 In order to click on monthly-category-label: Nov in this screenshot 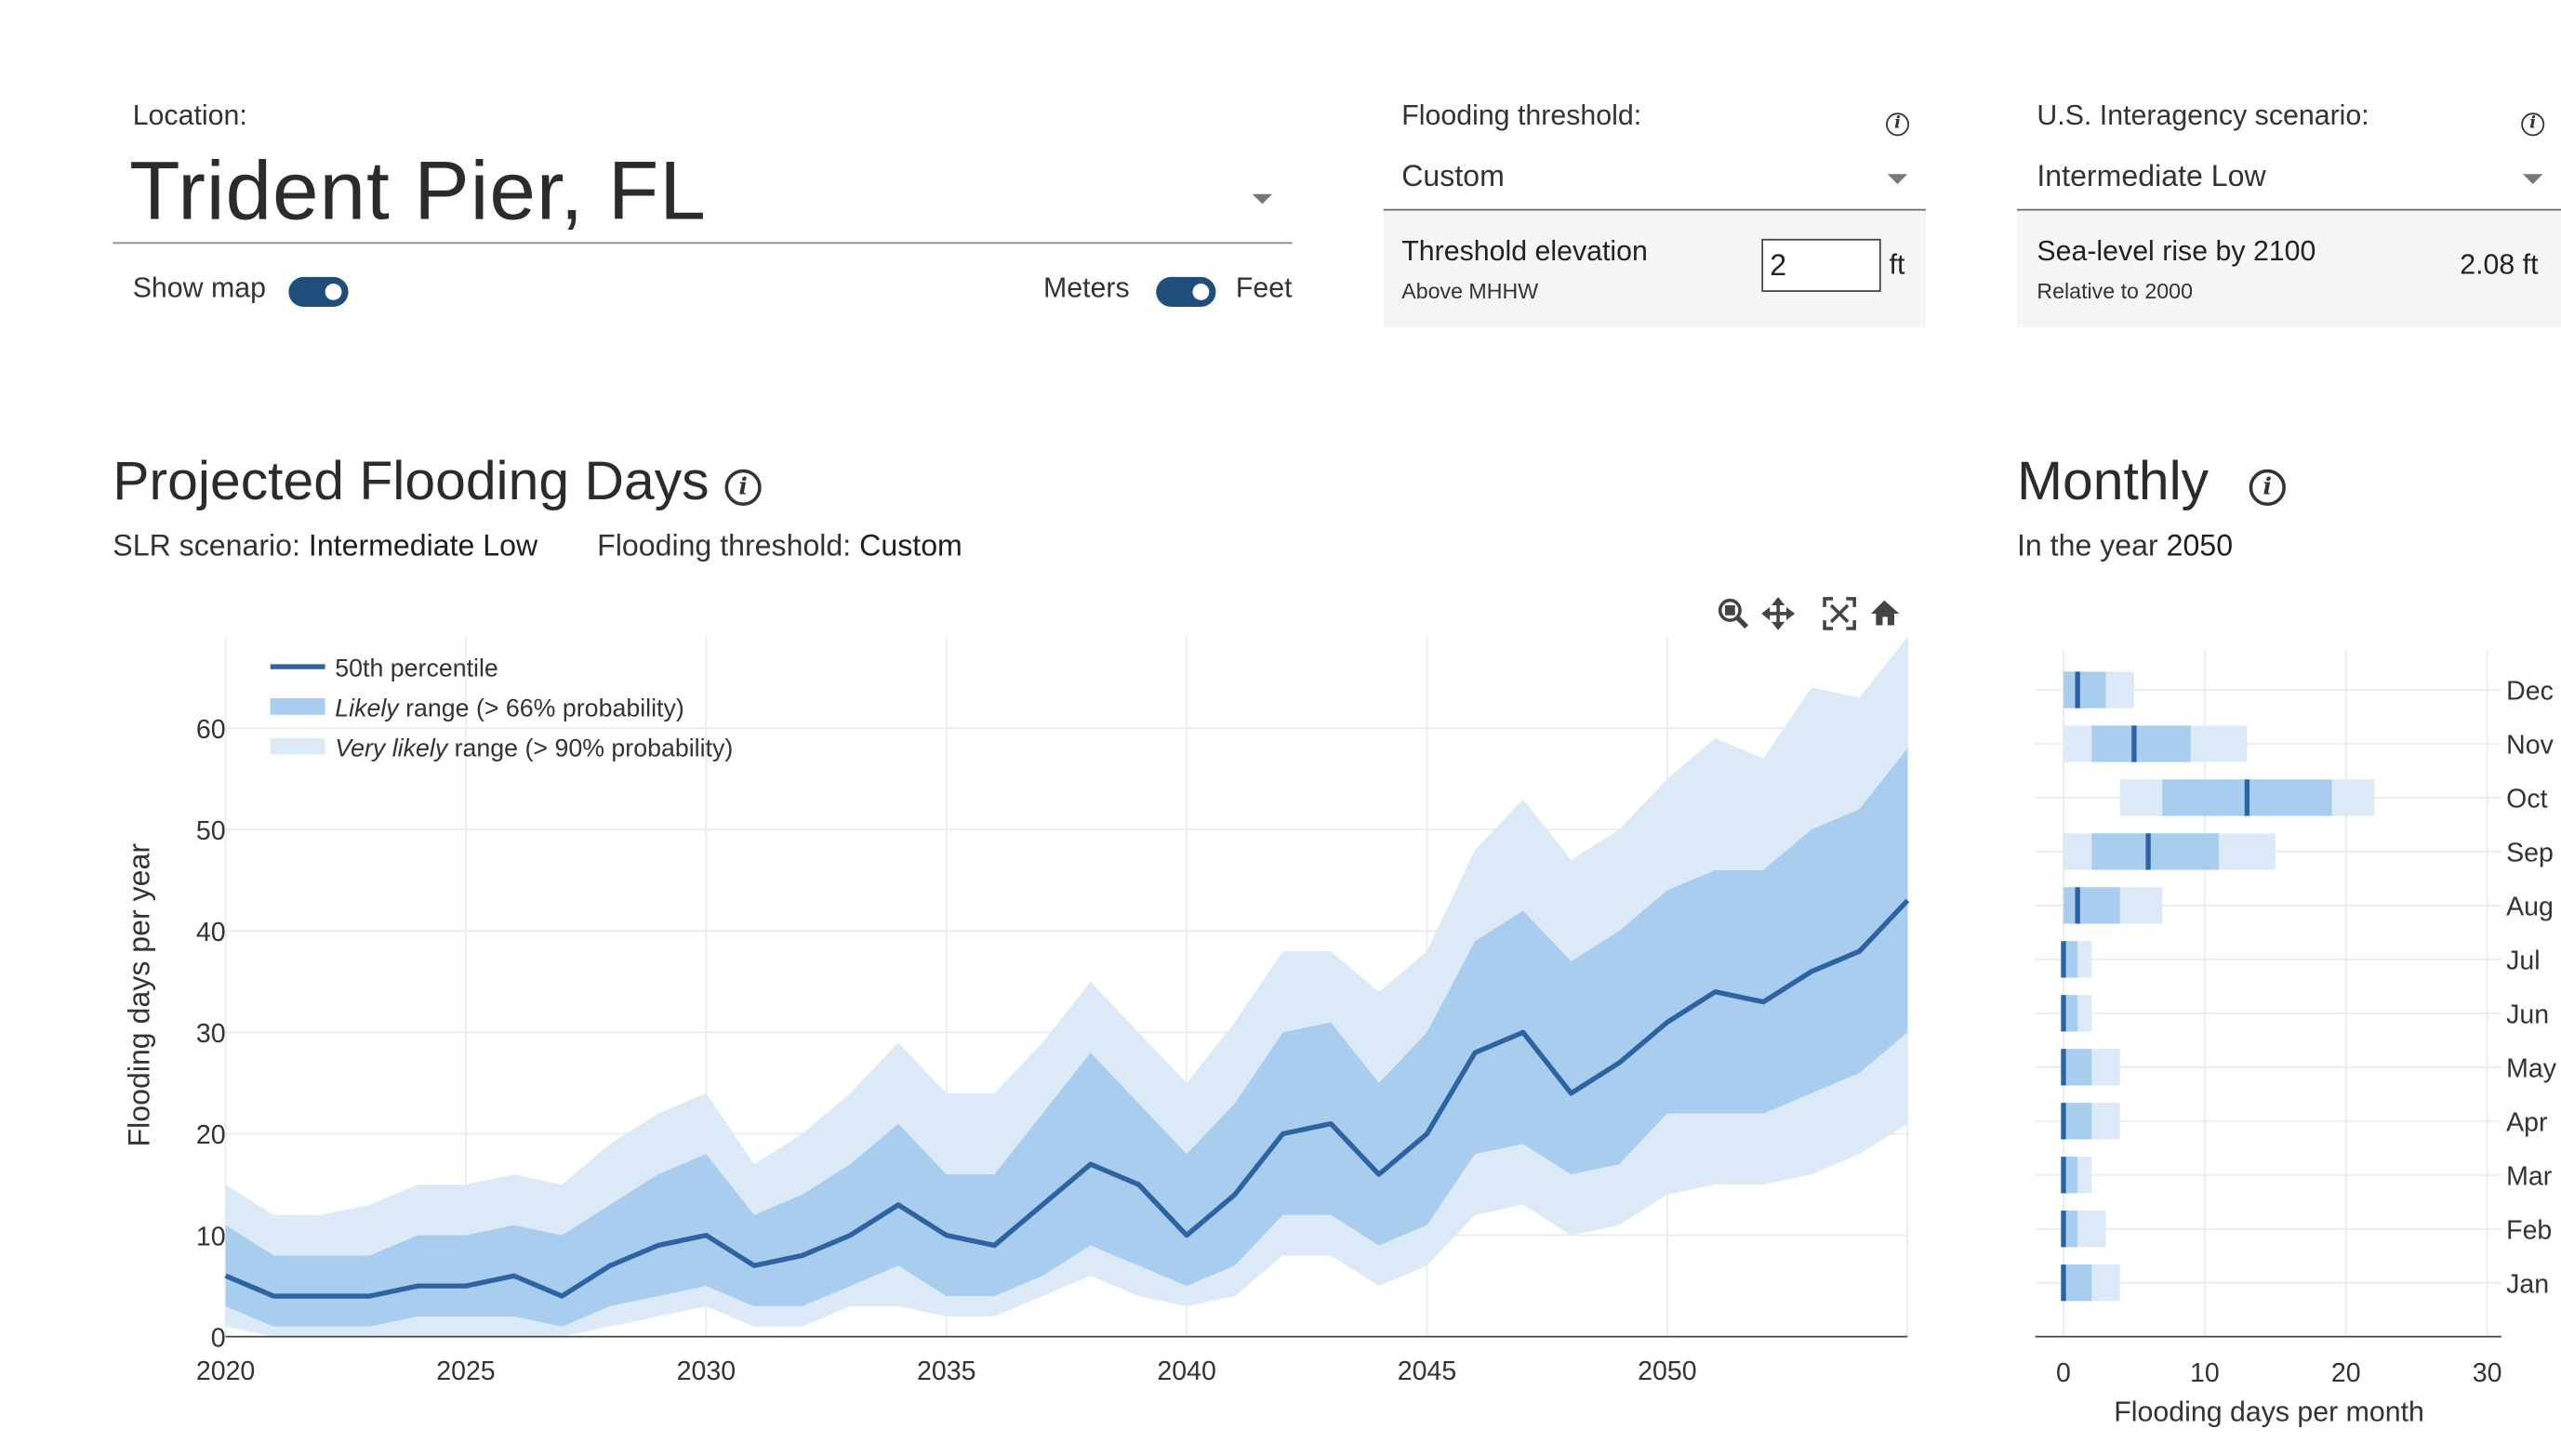, I will do `click(2530, 746)`.